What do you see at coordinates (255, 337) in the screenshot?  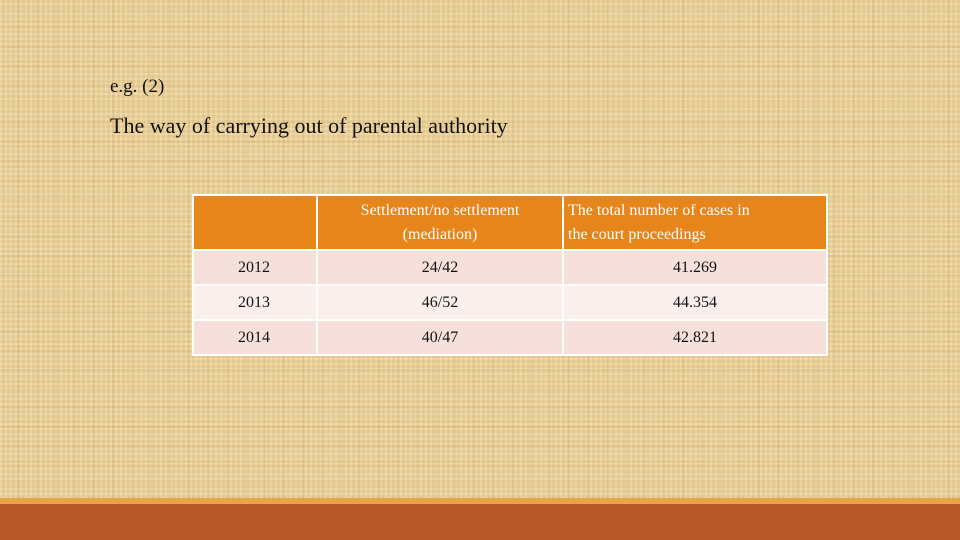 I see `year-cell: 2014` at bounding box center [255, 337].